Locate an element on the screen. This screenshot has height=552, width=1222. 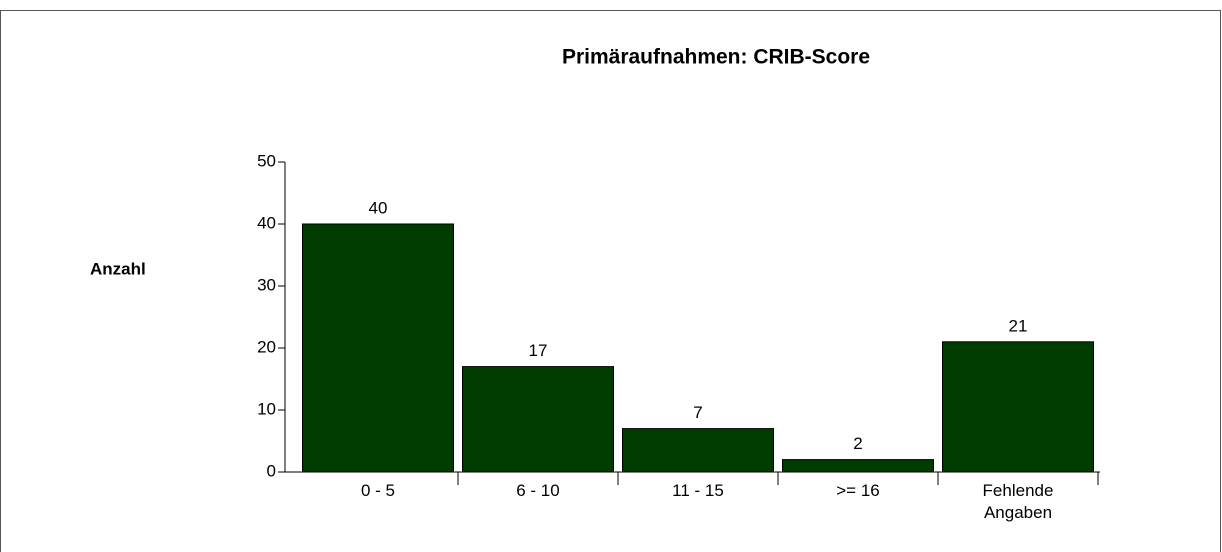
x-tick-label-box: 6 - 10 is located at coordinates (538, 490).